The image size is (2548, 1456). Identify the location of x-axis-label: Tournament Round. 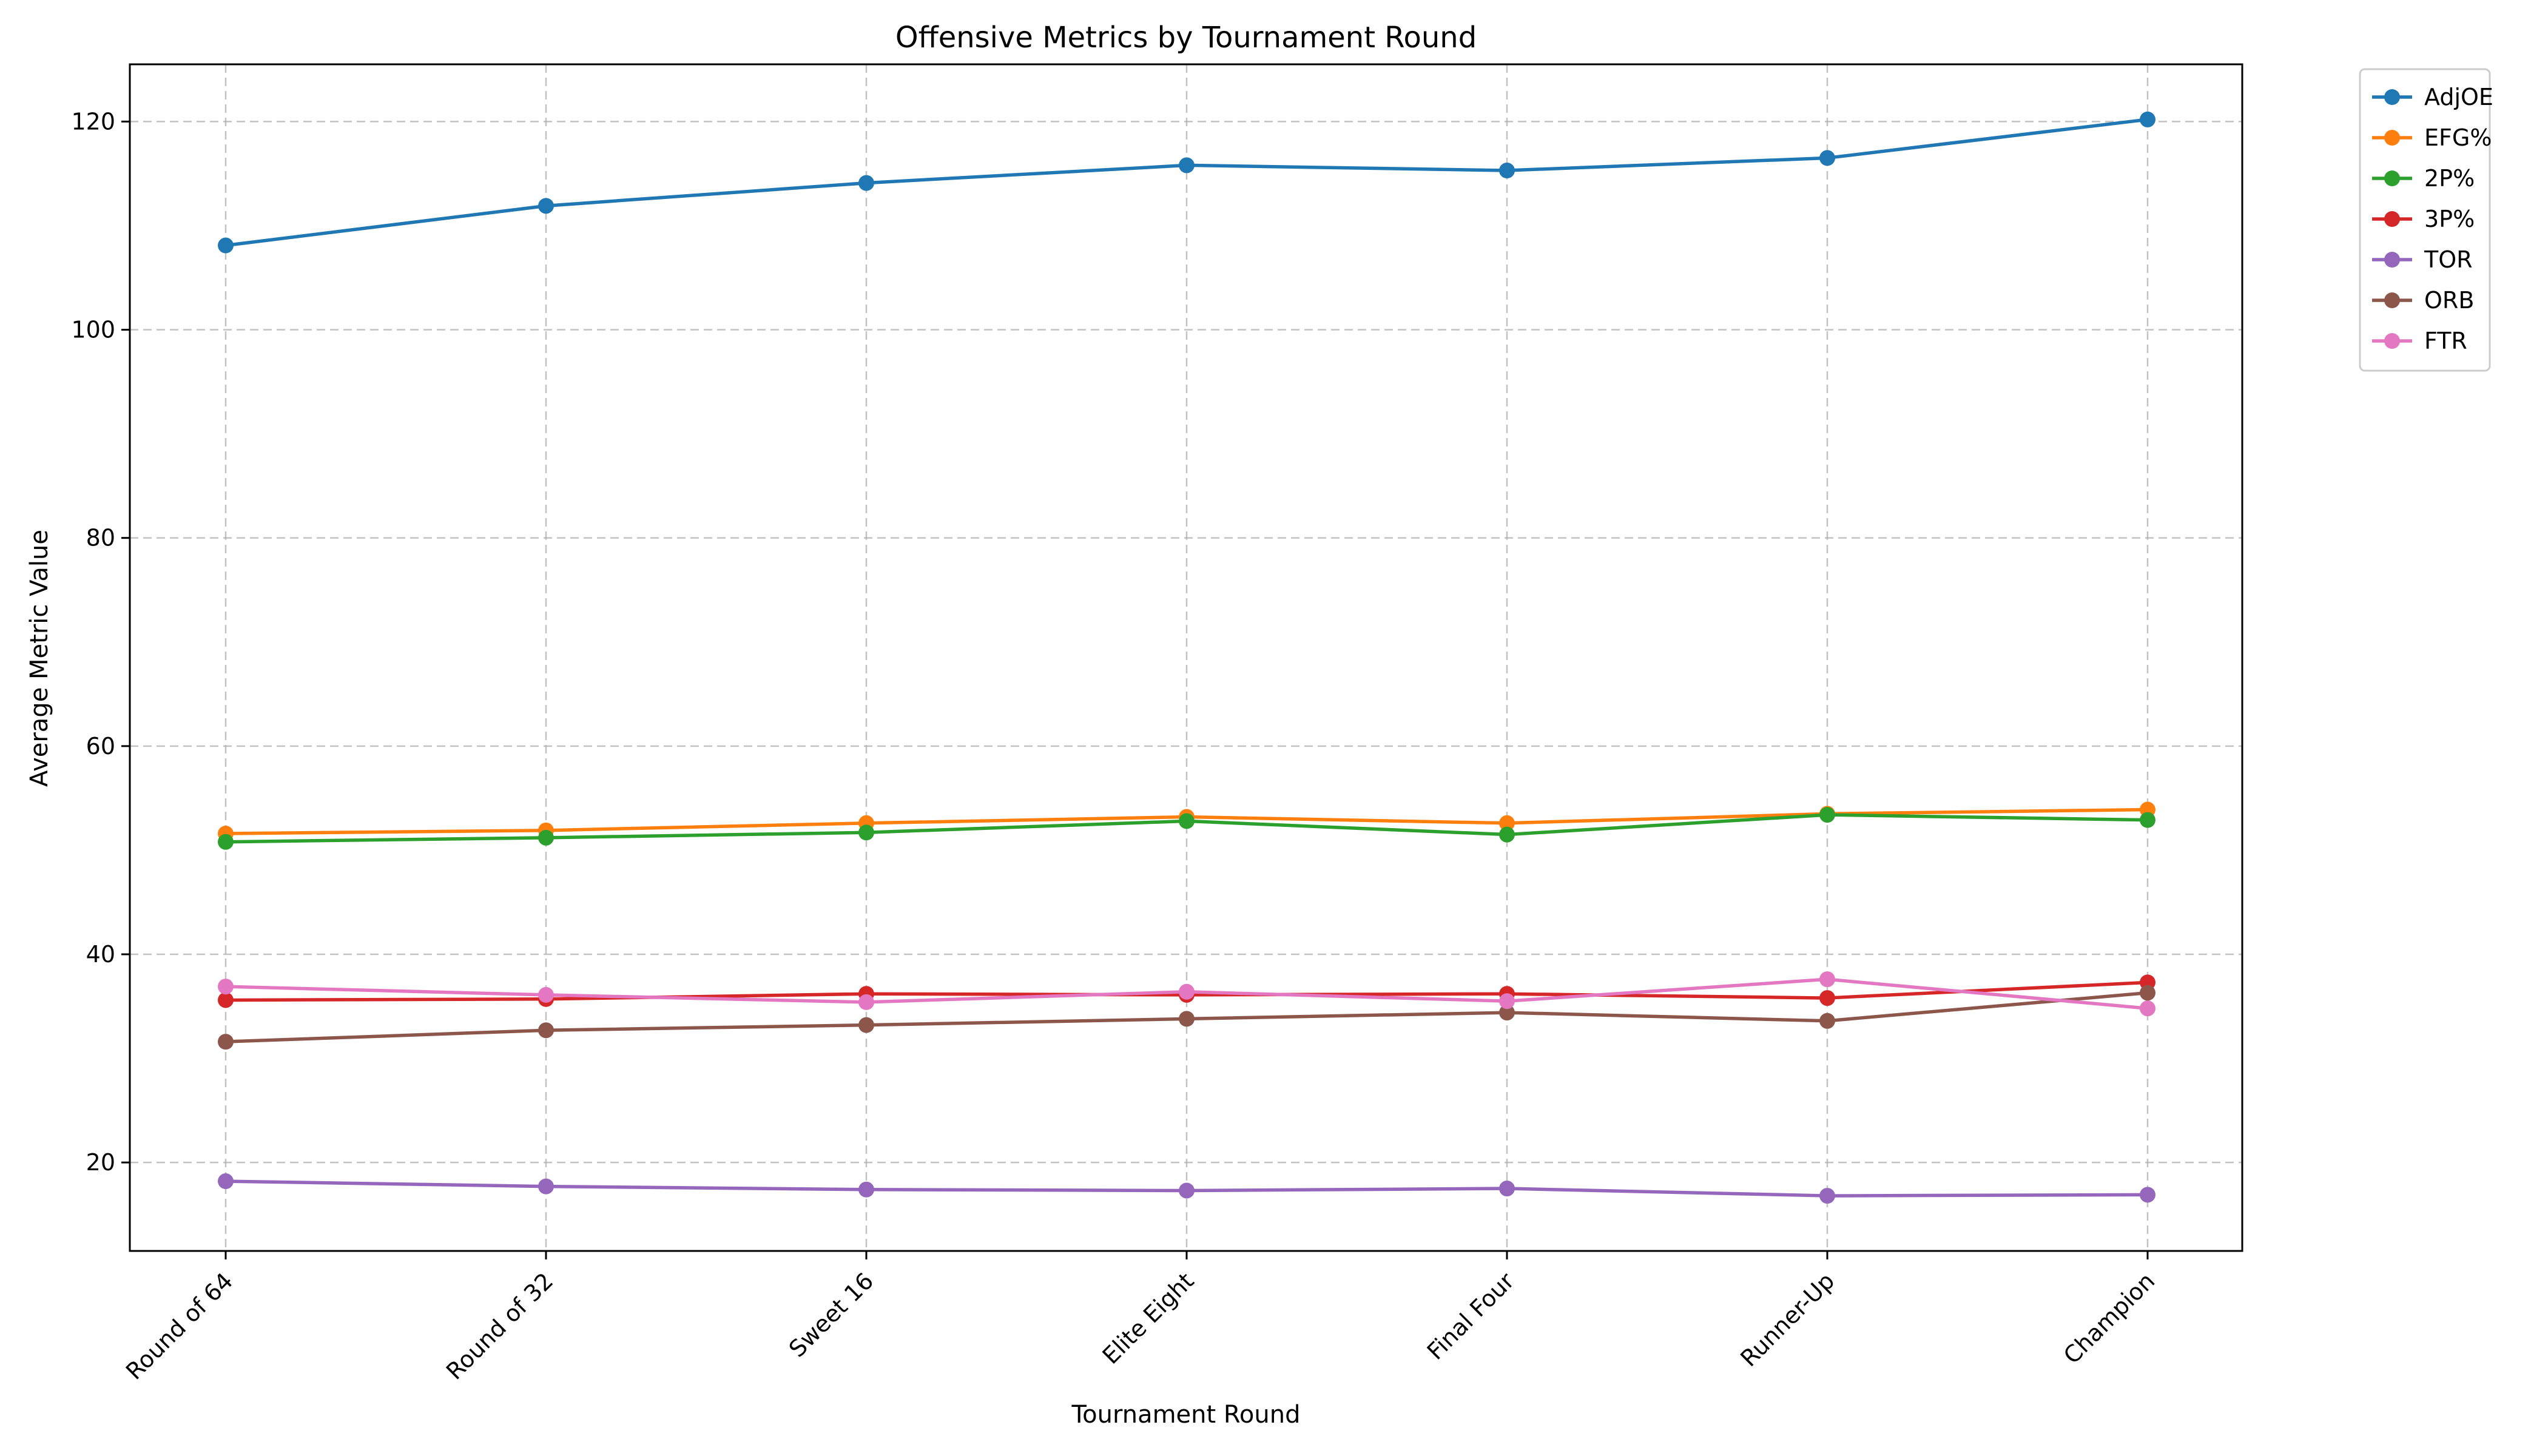
(1186, 1415).